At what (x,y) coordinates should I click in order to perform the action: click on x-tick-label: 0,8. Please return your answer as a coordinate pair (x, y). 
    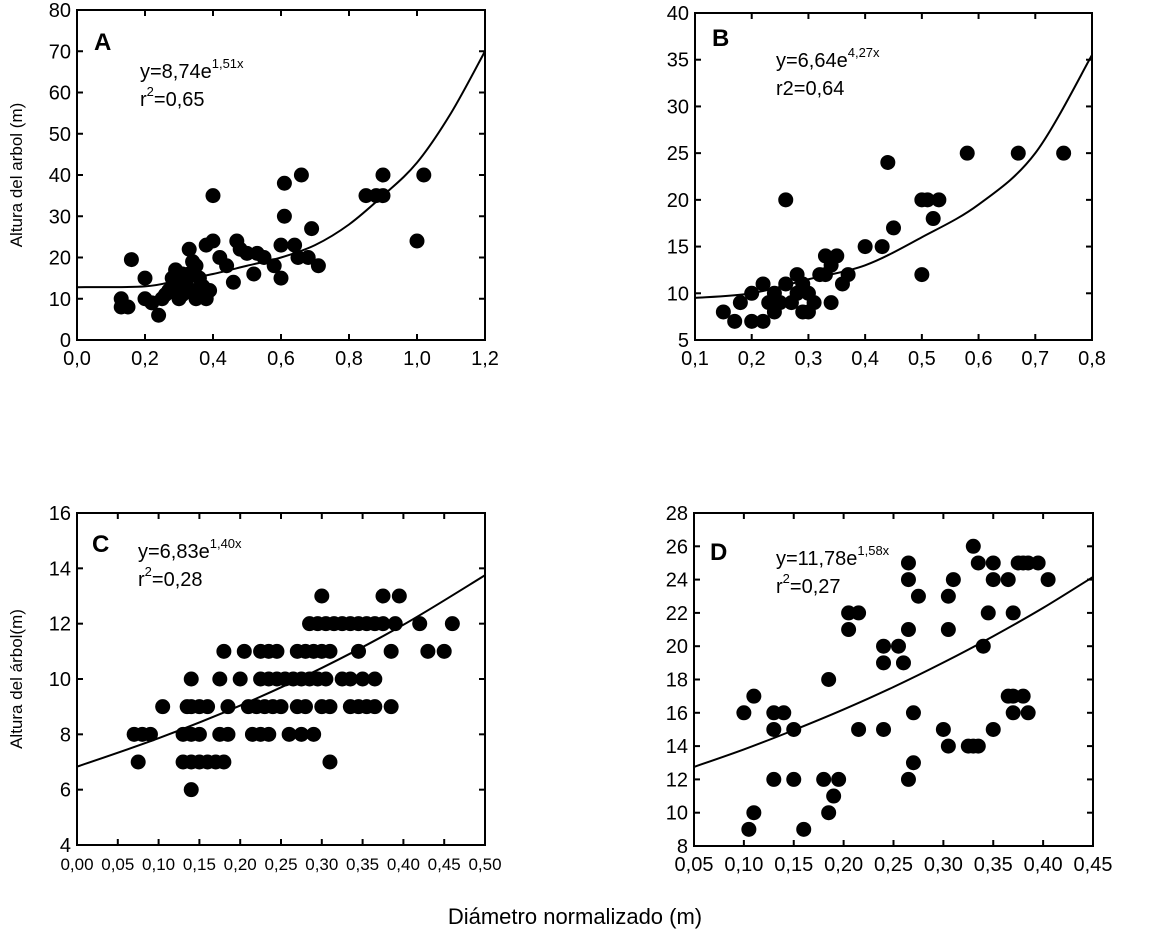
    Looking at the image, I should click on (349, 359).